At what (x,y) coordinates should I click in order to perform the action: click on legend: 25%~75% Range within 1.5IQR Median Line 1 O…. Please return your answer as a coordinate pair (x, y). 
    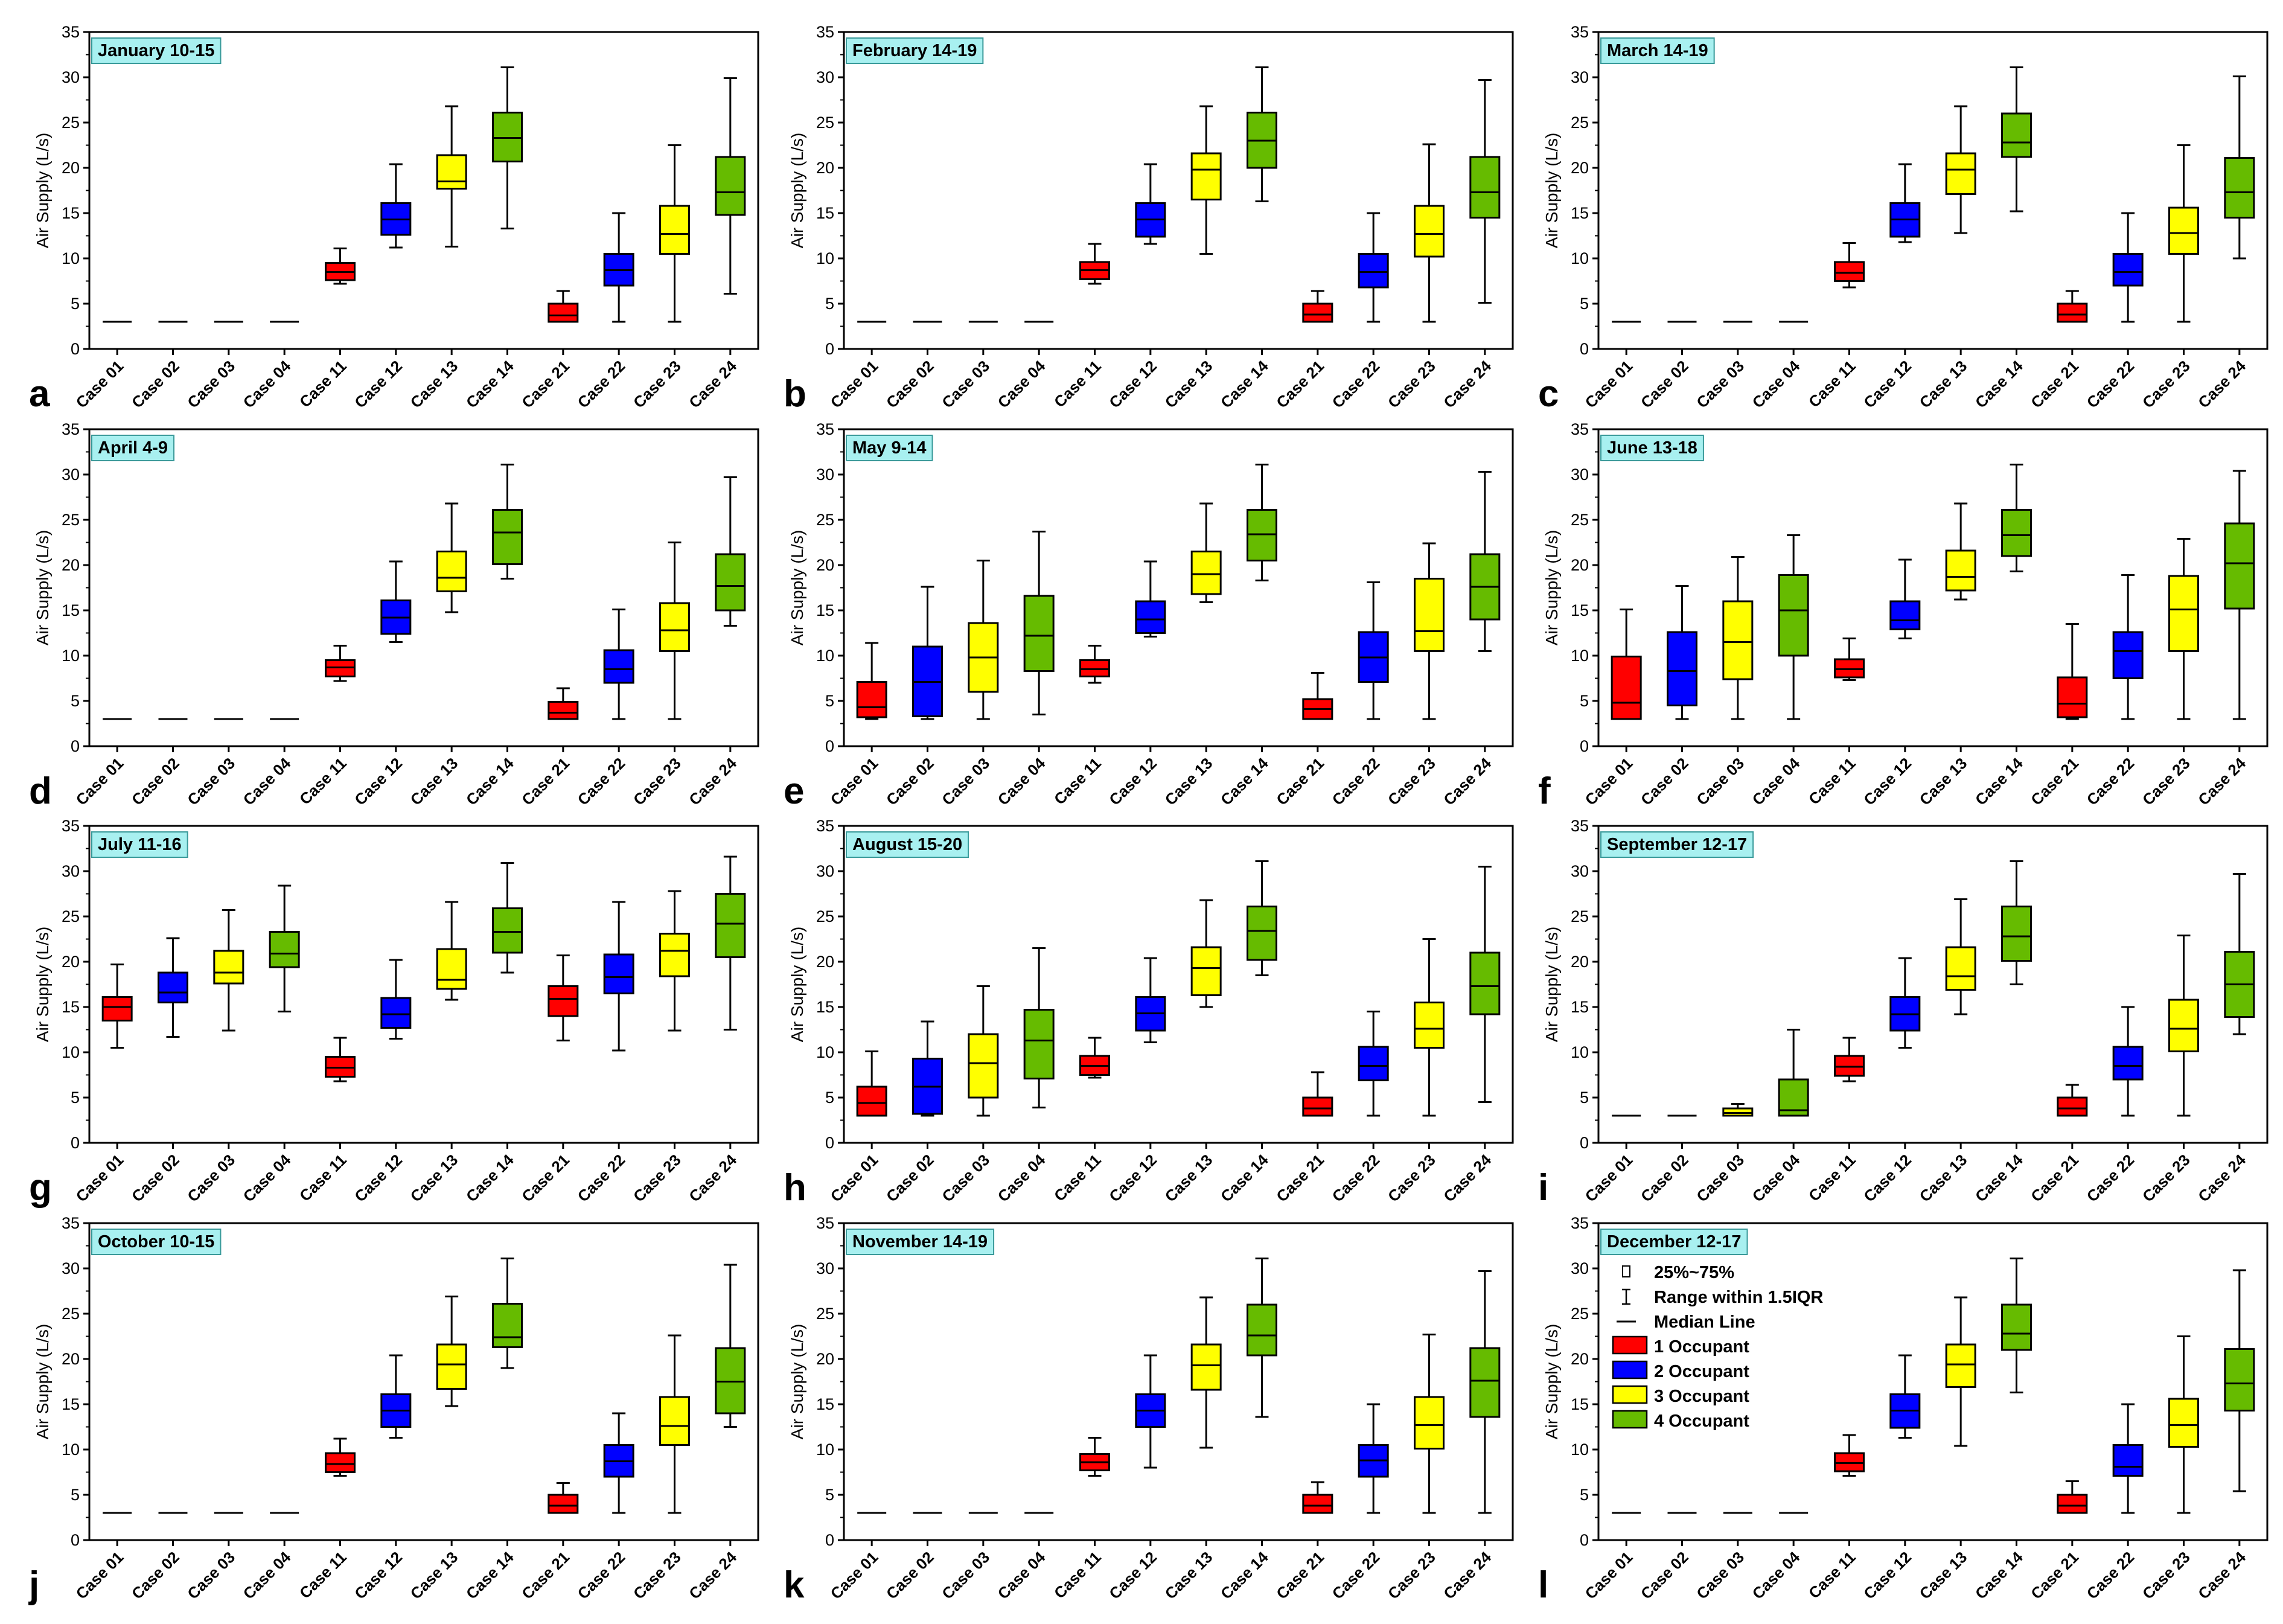
    Looking at the image, I should click on (1717, 1347).